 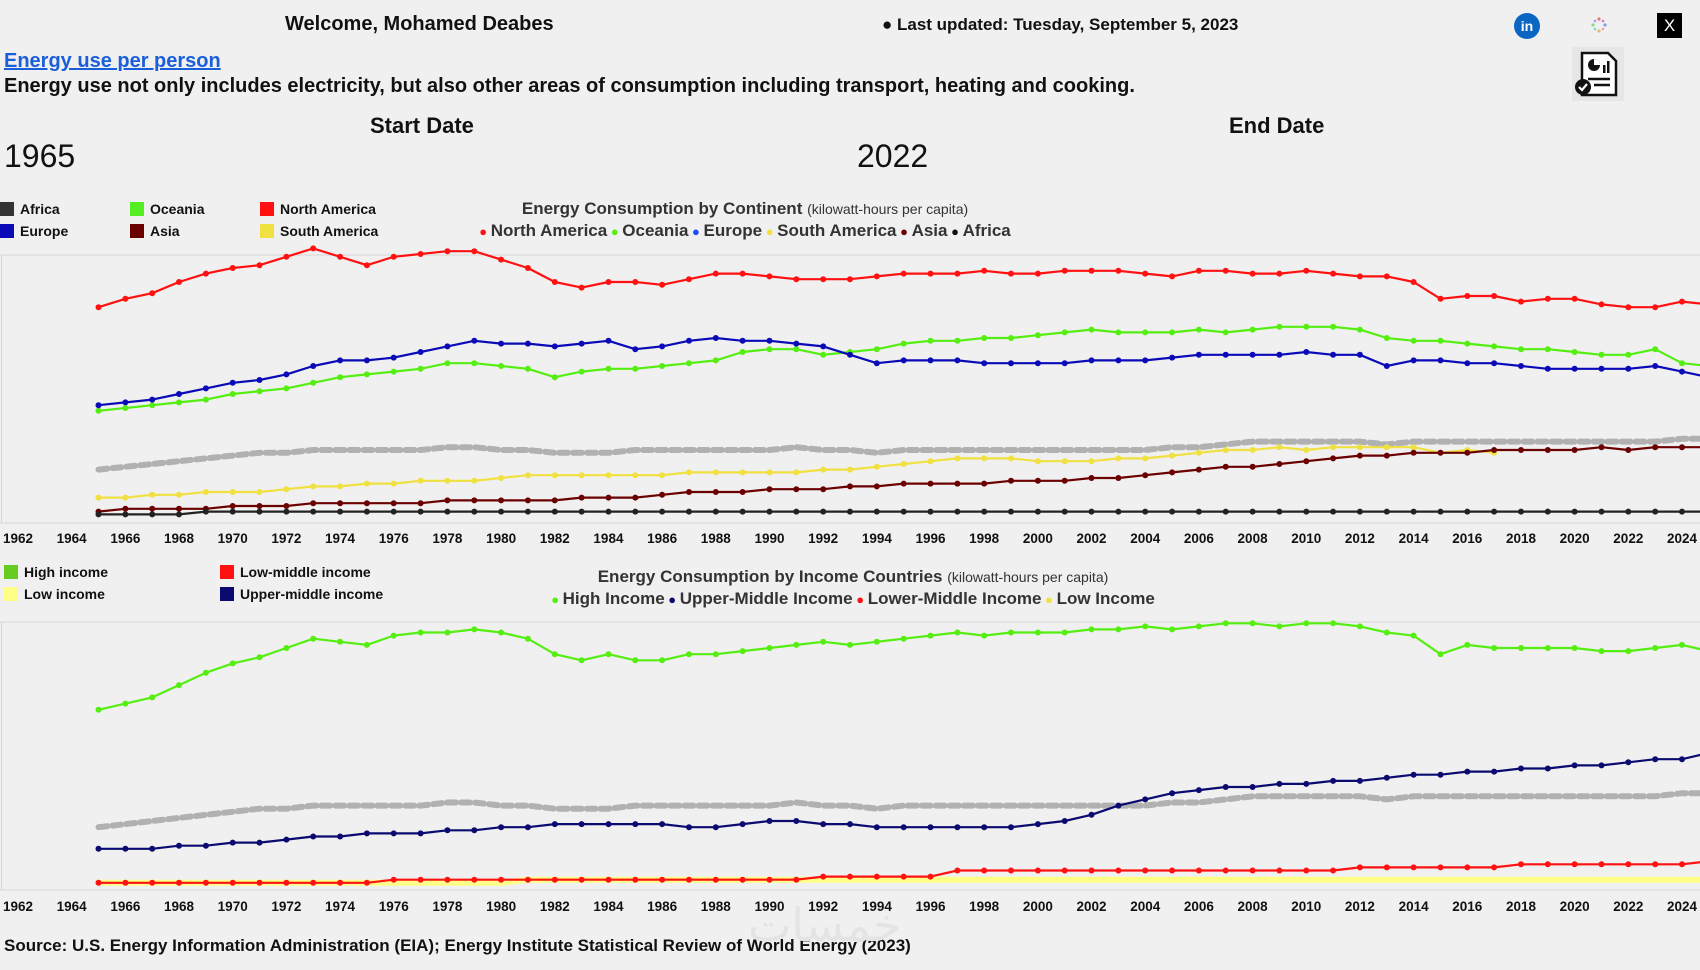 What do you see at coordinates (1655, 447) in the screenshot?
I see `point-asia-2023` at bounding box center [1655, 447].